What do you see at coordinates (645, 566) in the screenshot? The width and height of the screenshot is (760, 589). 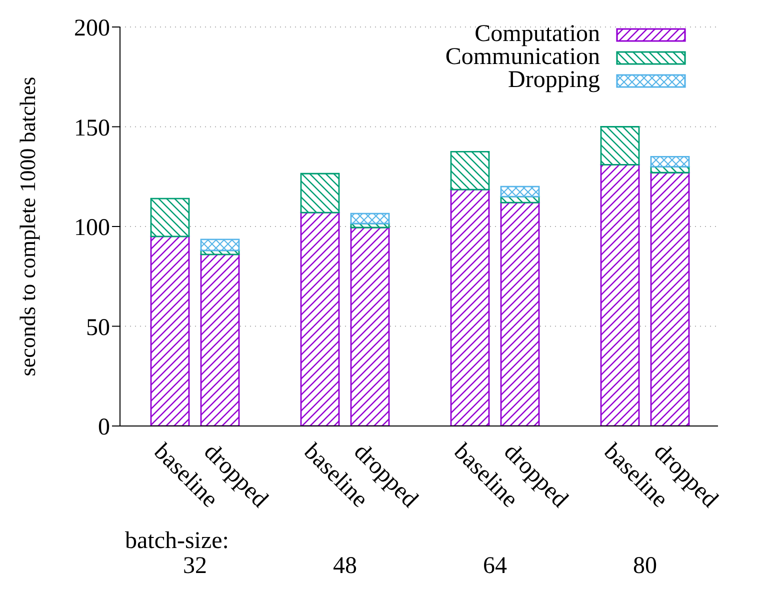 I see `text: 80` at bounding box center [645, 566].